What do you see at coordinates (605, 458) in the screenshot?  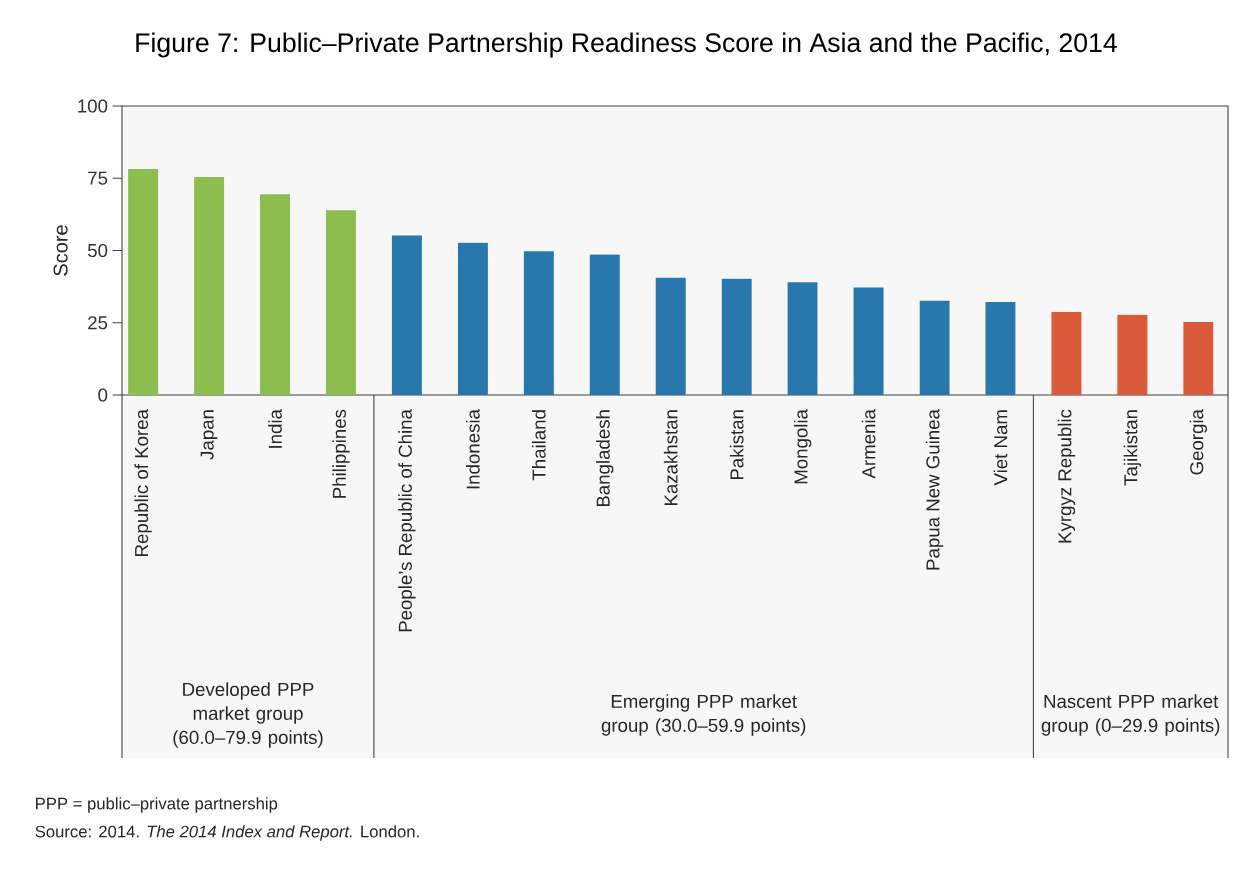 I see `x-tick-label: Bangladesh` at bounding box center [605, 458].